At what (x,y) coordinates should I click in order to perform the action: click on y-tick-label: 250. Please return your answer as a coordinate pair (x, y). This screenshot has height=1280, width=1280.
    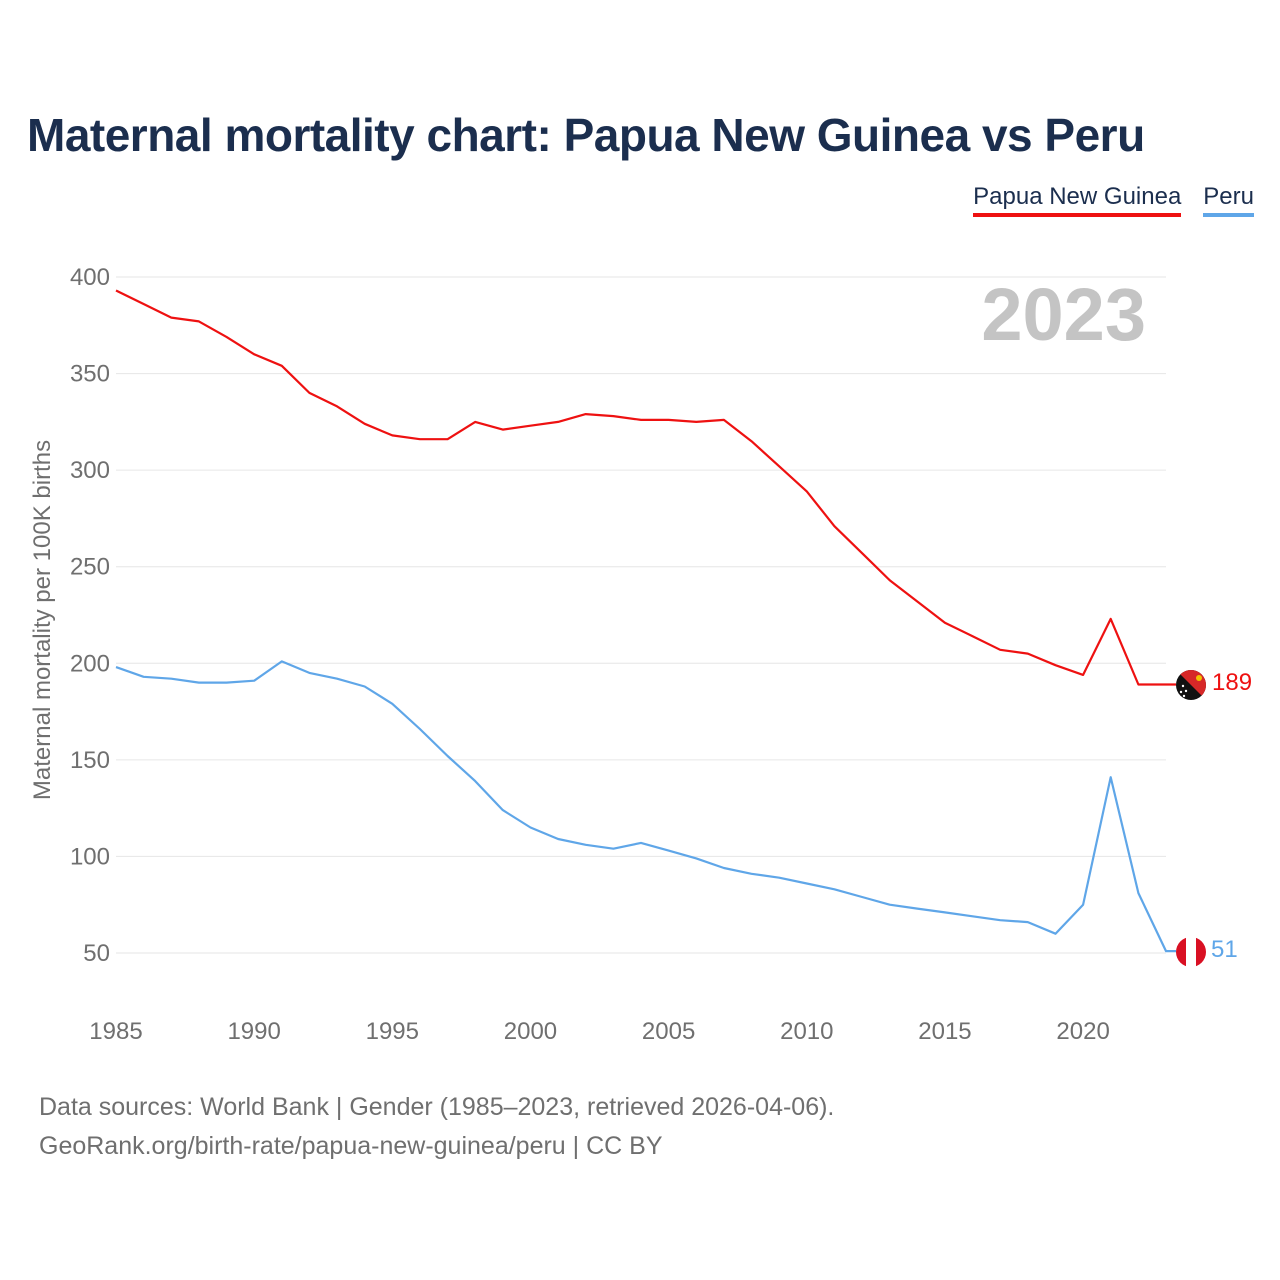
    Looking at the image, I should click on (90, 567).